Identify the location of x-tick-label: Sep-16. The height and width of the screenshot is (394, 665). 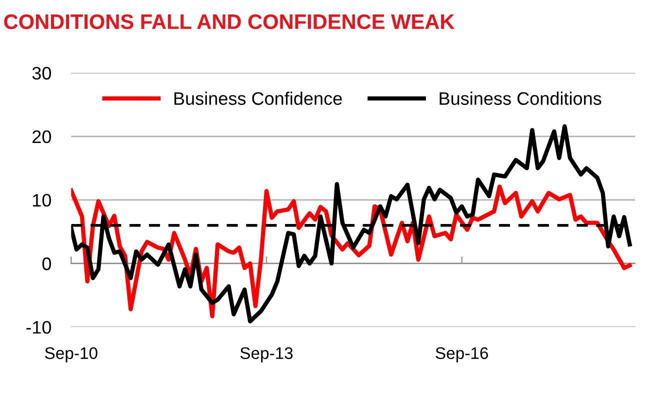
(462, 354).